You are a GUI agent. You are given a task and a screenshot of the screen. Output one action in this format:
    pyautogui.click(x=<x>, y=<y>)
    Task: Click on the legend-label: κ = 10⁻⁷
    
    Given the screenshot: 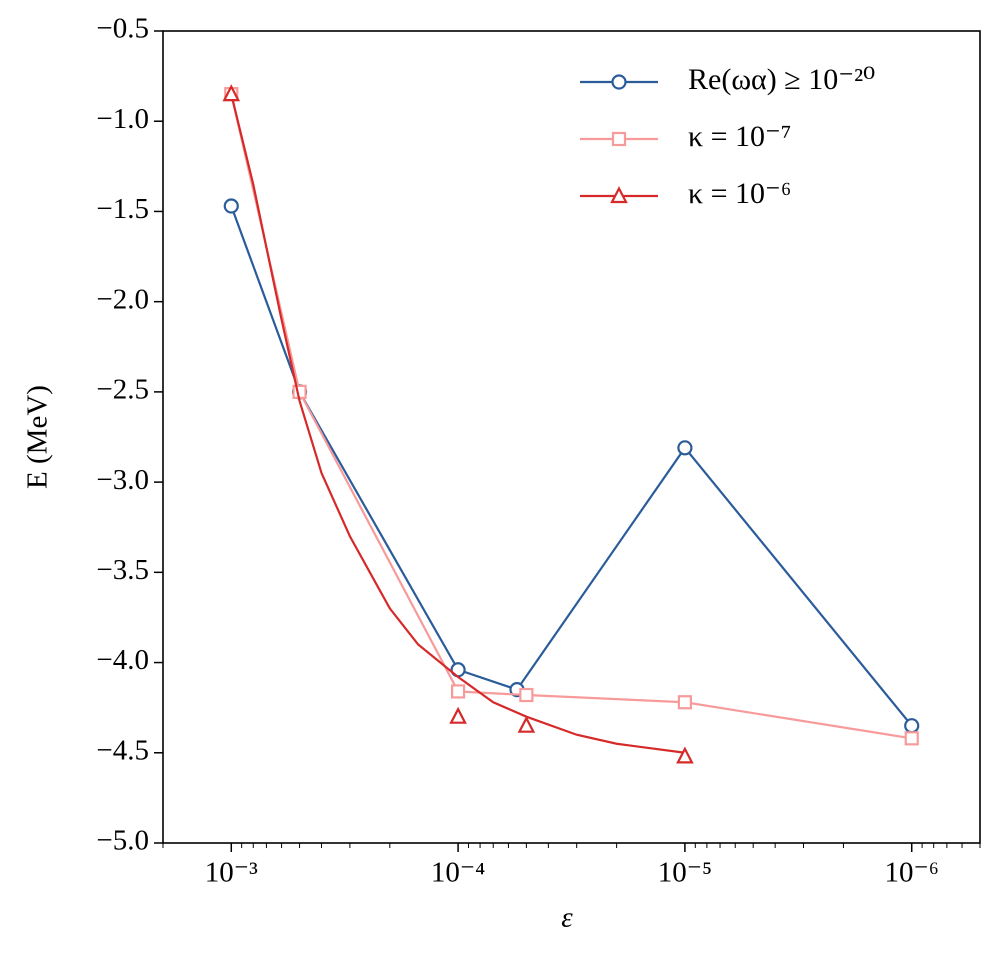 What is the action you would take?
    pyautogui.click(x=739, y=136)
    